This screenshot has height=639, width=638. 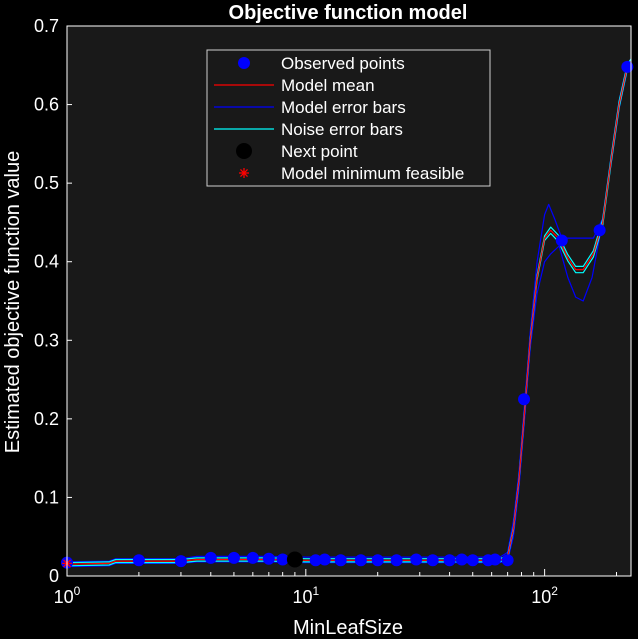 What do you see at coordinates (46, 183) in the screenshot?
I see `y-tick-label: 0.5` at bounding box center [46, 183].